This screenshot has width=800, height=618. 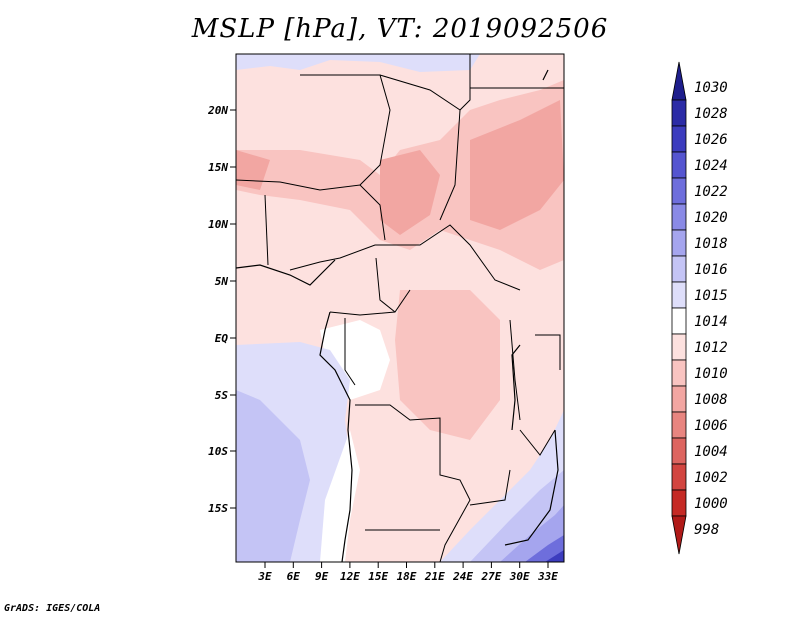 I want to click on lat-tick-label: EQ, so click(x=222, y=338).